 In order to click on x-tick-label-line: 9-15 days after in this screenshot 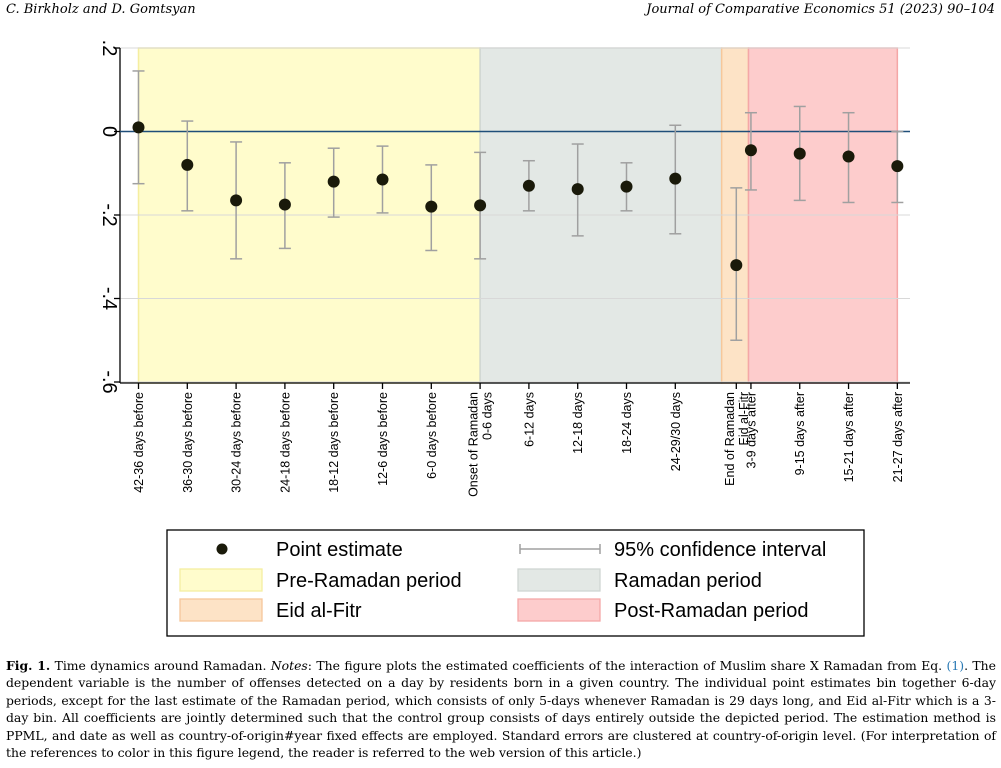, I will do `click(800, 433)`.